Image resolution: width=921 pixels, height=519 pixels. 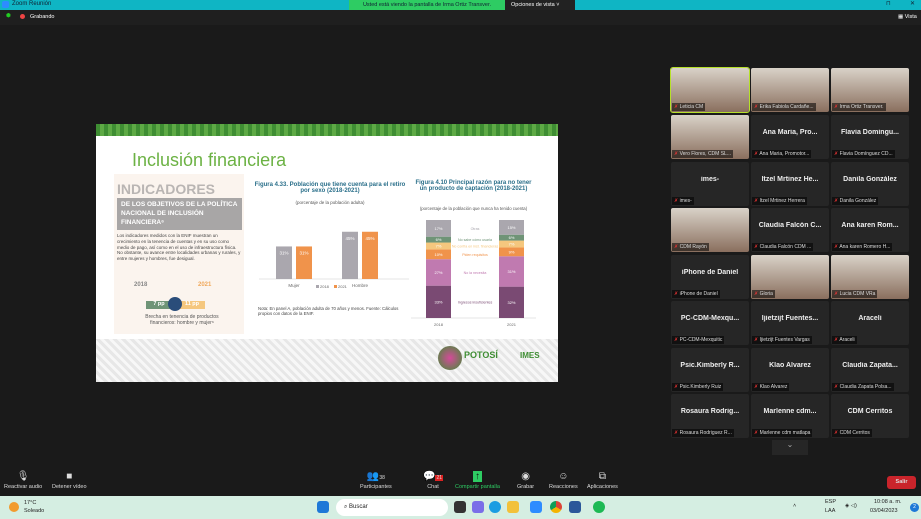 I want to click on recording-icon, so click(x=22, y=16).